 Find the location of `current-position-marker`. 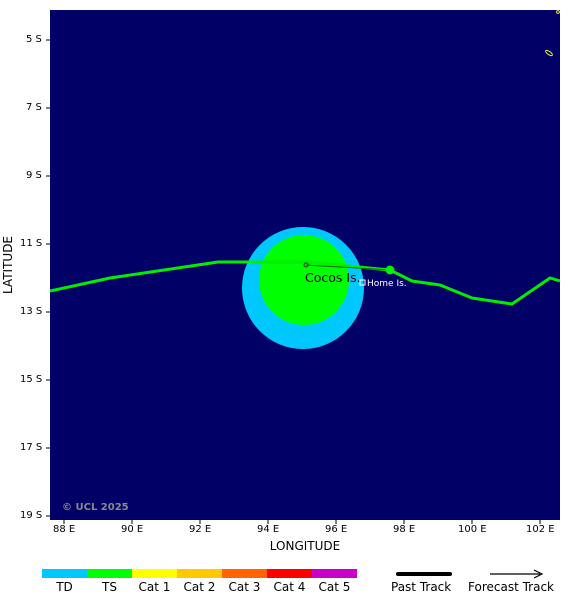

current-position-marker is located at coordinates (390, 270).